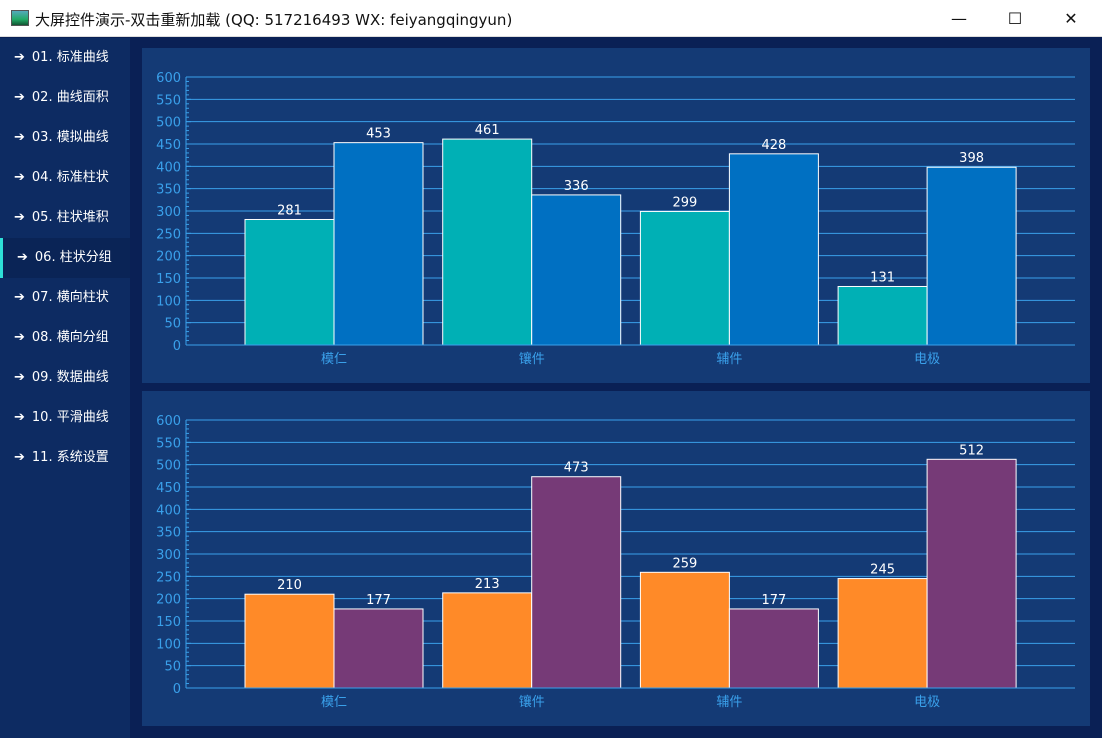  What do you see at coordinates (168, 167) in the screenshot?
I see `y-tick-label: 400` at bounding box center [168, 167].